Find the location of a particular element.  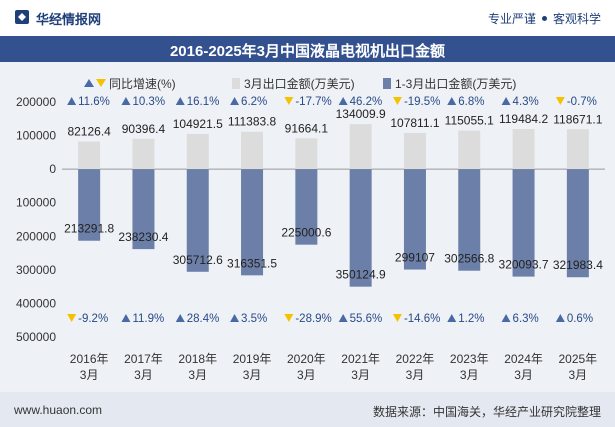

cumulative-growth-label: 6.3% is located at coordinates (526, 319).